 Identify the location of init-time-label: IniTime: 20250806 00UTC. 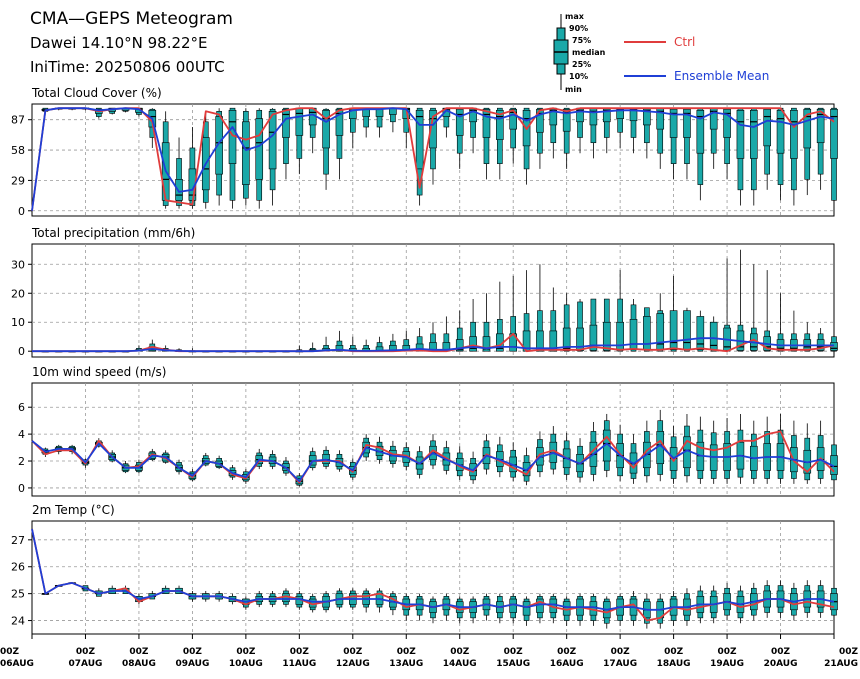
(127, 67).